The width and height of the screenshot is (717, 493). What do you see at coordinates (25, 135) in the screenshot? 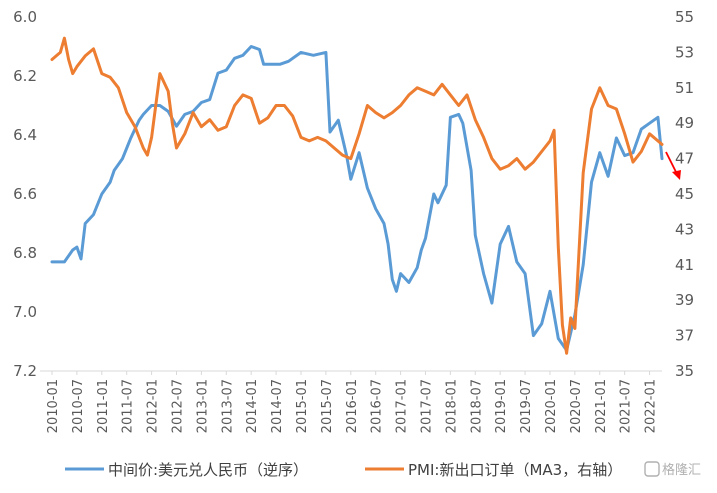
I see `y-left-tick-label: 6.4` at bounding box center [25, 135].